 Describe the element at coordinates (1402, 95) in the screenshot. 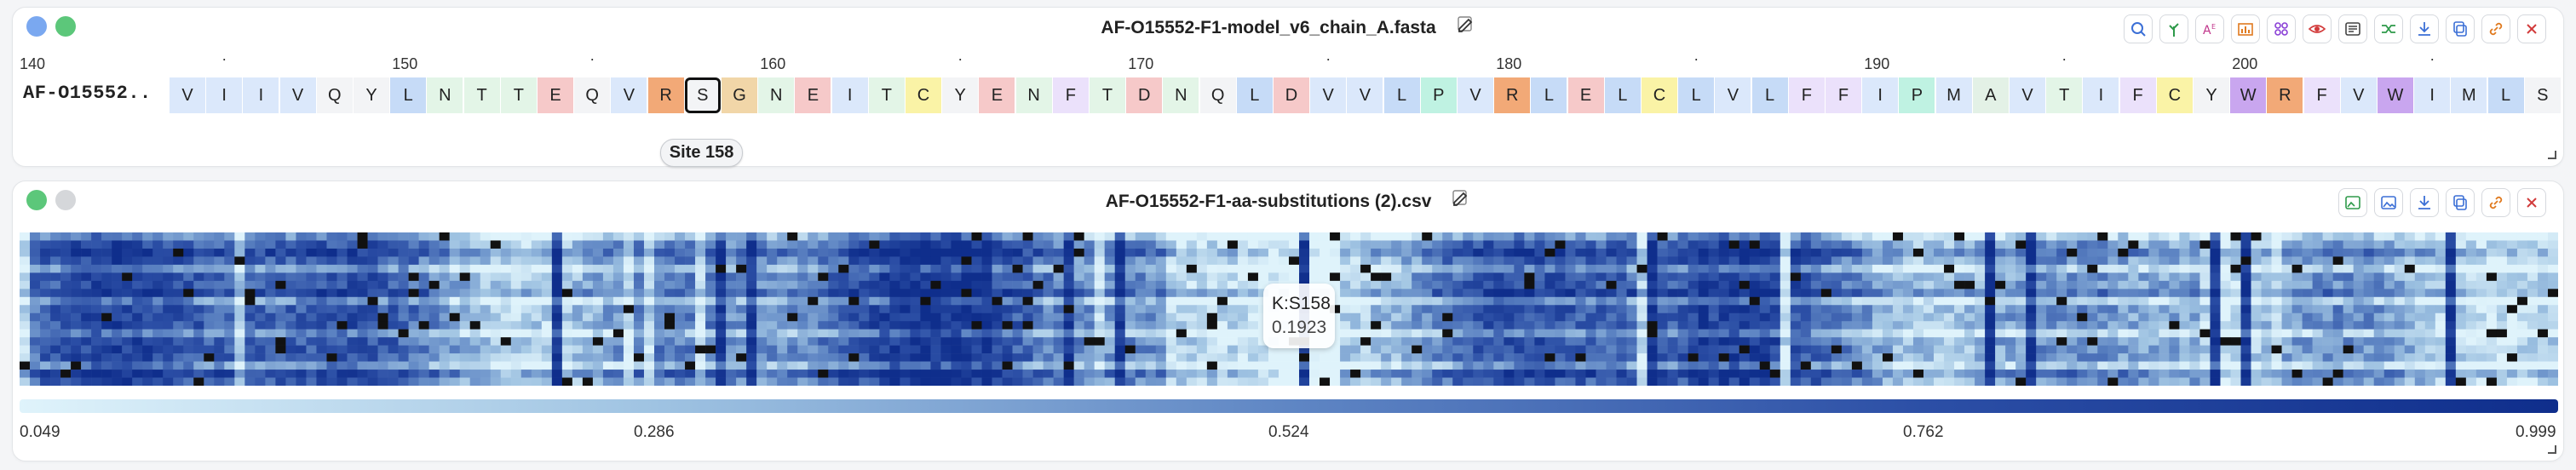

I see `residue-177: L` at that location.